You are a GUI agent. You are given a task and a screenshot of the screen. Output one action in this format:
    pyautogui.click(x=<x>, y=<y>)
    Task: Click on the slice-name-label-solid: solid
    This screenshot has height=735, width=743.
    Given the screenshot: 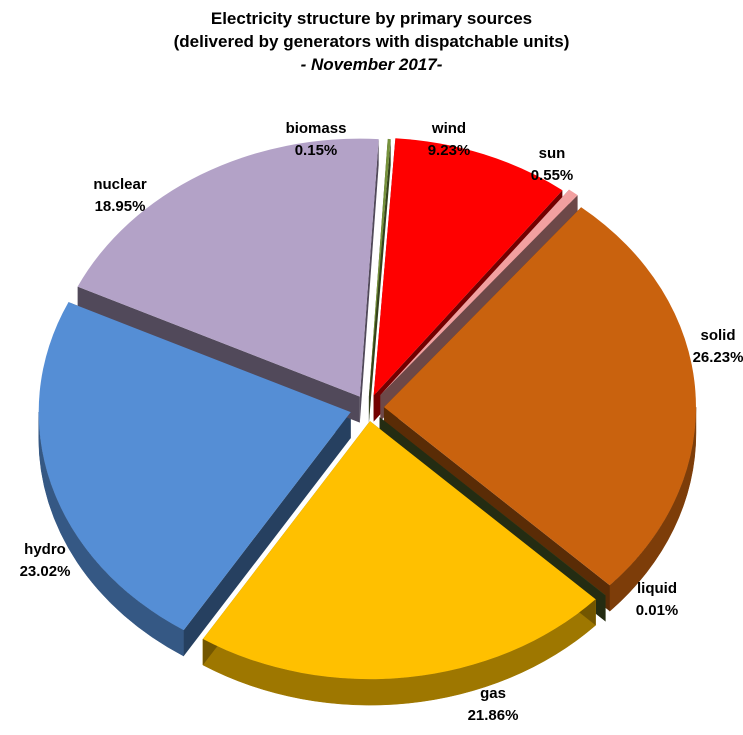 What is the action you would take?
    pyautogui.click(x=717, y=335)
    